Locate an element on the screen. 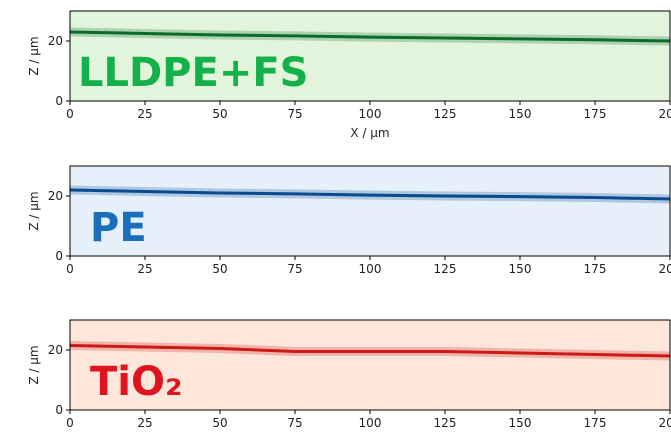 Image resolution: width=671 pixels, height=436 pixels. annotation: PE is located at coordinates (118, 228).